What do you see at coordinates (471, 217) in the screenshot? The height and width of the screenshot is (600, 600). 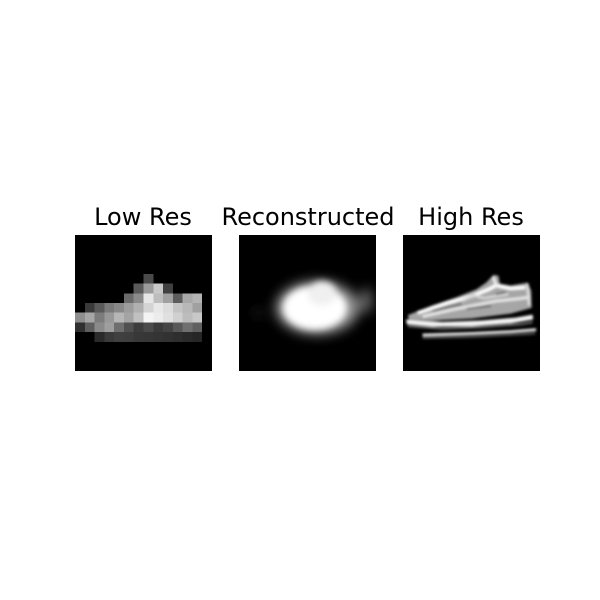 I see `panel-title-high-res: High Res` at bounding box center [471, 217].